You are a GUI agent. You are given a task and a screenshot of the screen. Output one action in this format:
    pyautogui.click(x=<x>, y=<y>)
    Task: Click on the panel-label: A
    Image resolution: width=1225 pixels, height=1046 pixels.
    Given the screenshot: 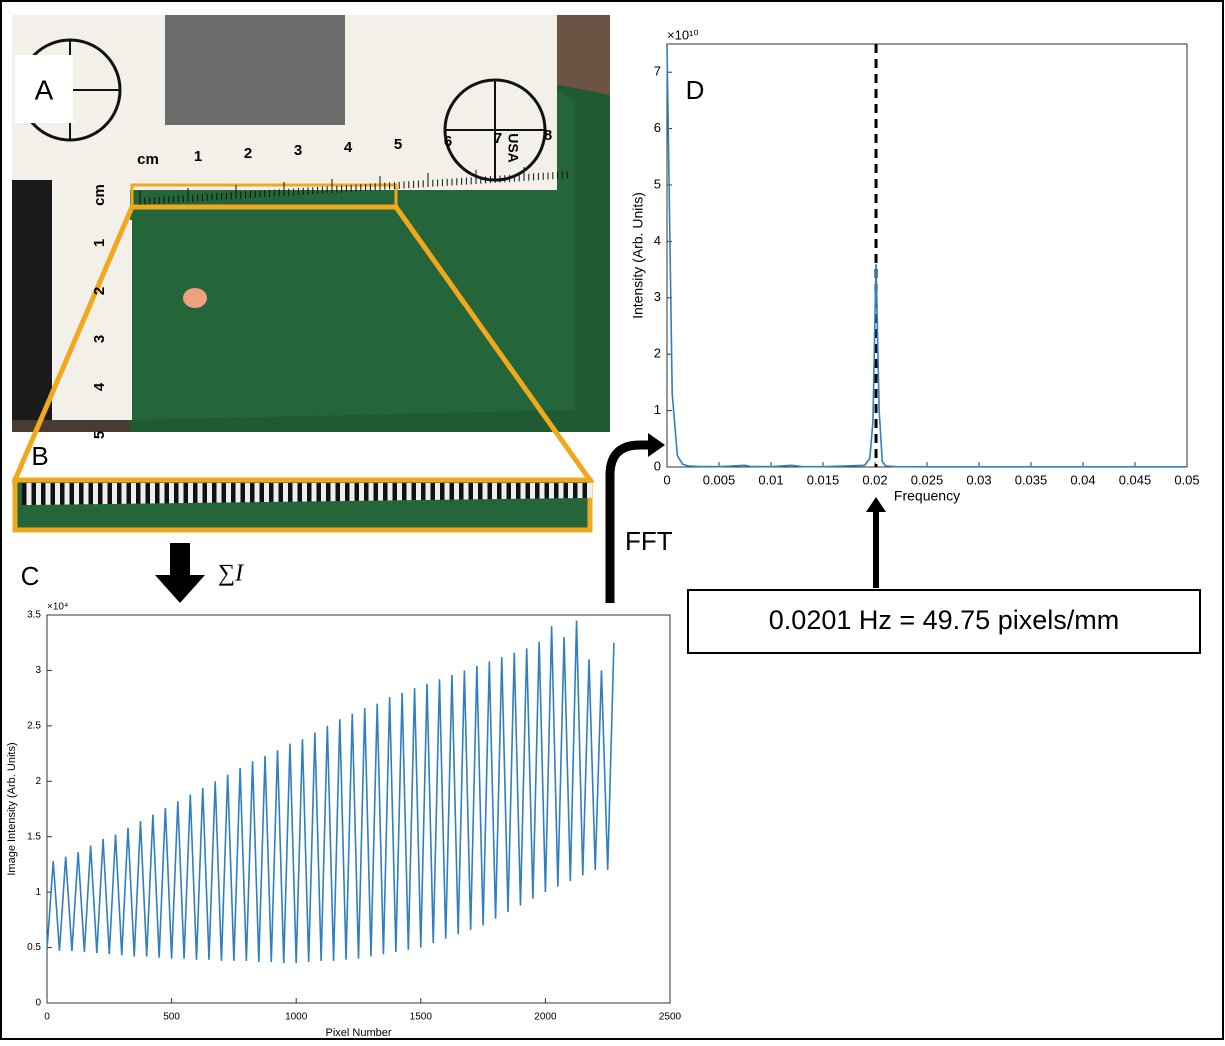 What is the action you would take?
    pyautogui.click(x=44, y=89)
    